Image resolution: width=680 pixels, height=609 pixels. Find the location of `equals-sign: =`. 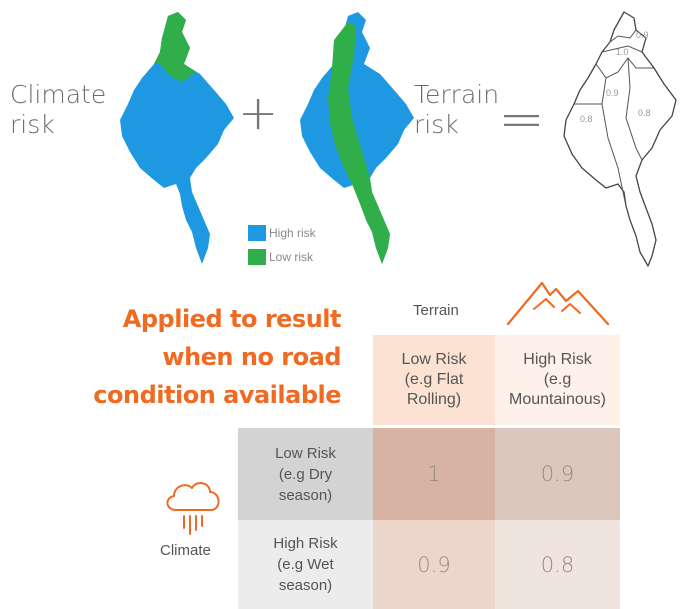

equals-sign: = is located at coordinates (521, 119).